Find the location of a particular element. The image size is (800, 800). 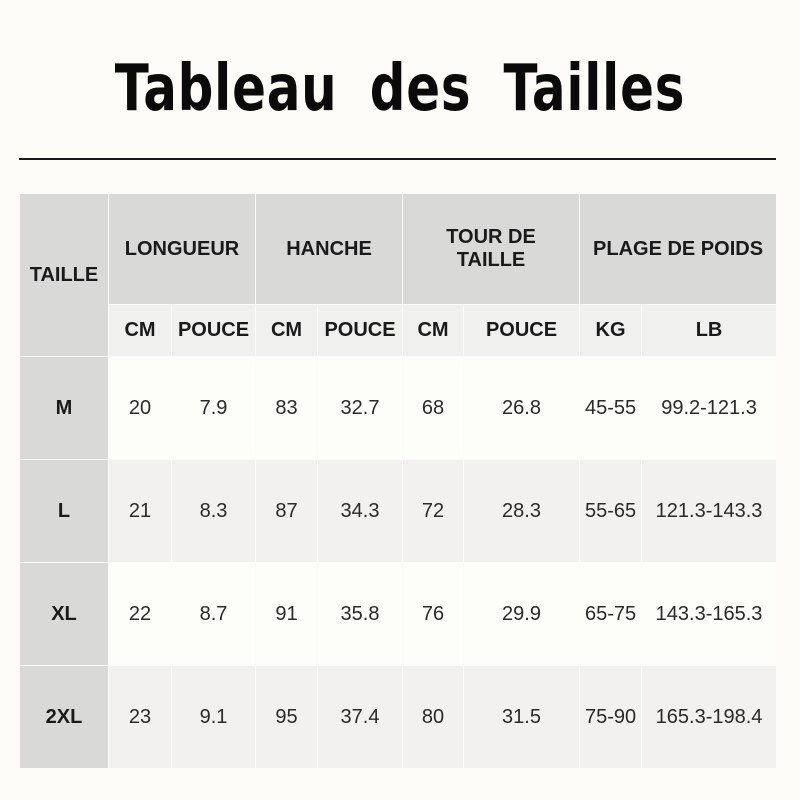

table-cell: 28.3 is located at coordinates (522, 511).